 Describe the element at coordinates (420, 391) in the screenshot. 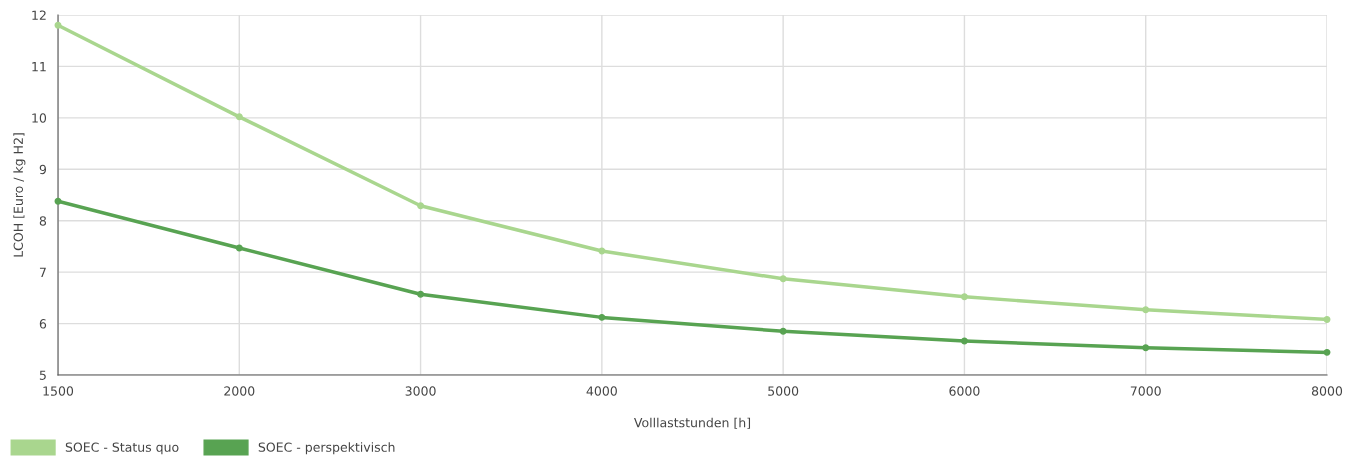

I see `x-tick-label: 3000` at that location.